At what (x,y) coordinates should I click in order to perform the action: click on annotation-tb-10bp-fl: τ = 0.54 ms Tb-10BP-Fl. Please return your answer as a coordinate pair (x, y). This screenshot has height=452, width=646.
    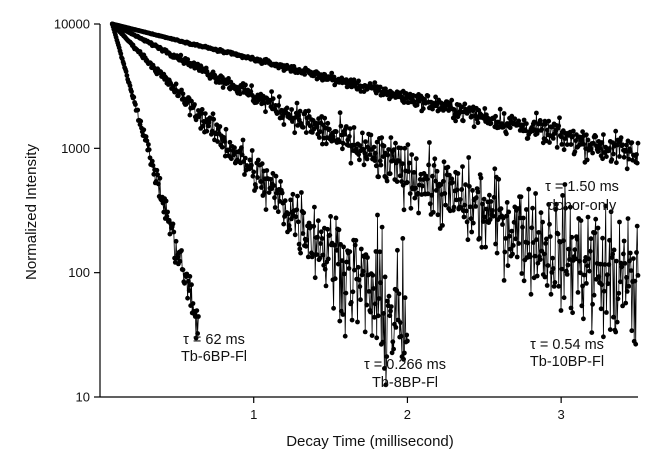
    Looking at the image, I should click on (567, 353).